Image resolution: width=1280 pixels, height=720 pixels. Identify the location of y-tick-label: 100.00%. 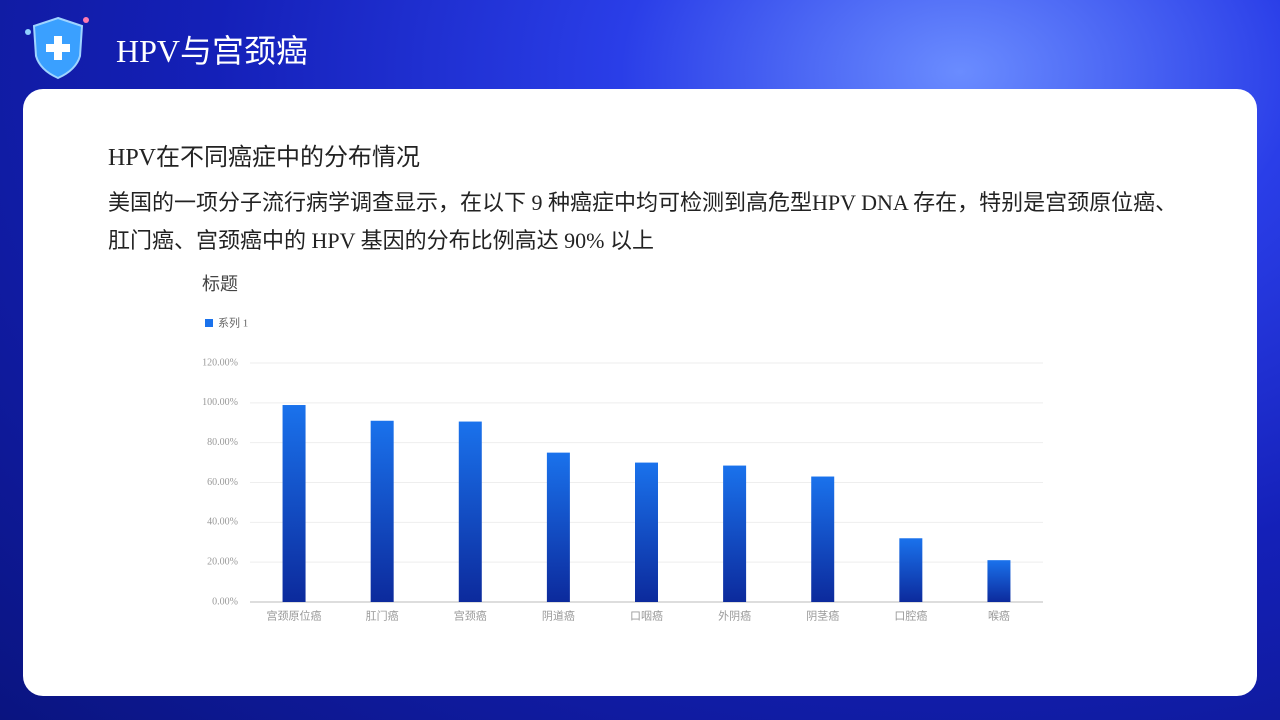
(220, 402).